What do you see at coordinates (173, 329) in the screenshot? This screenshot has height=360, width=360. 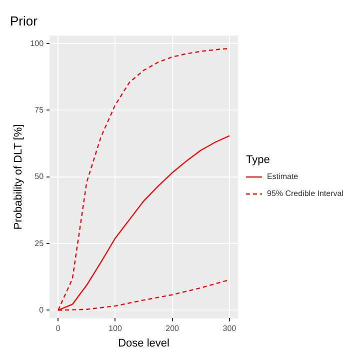 I see `x-tick-label: 200` at bounding box center [173, 329].